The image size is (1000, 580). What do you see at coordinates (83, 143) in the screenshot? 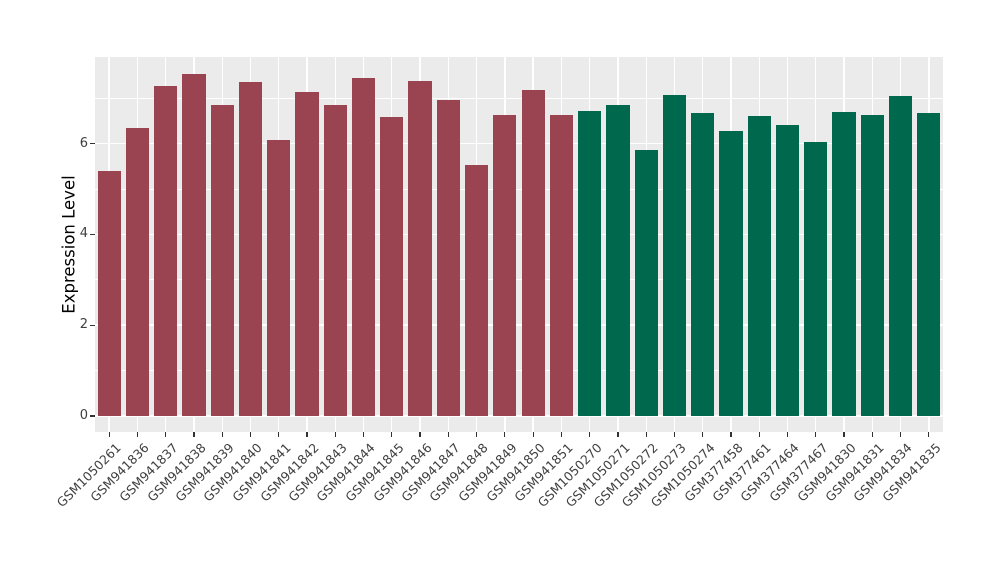
I see `y-tick-label: 6` at bounding box center [83, 143].